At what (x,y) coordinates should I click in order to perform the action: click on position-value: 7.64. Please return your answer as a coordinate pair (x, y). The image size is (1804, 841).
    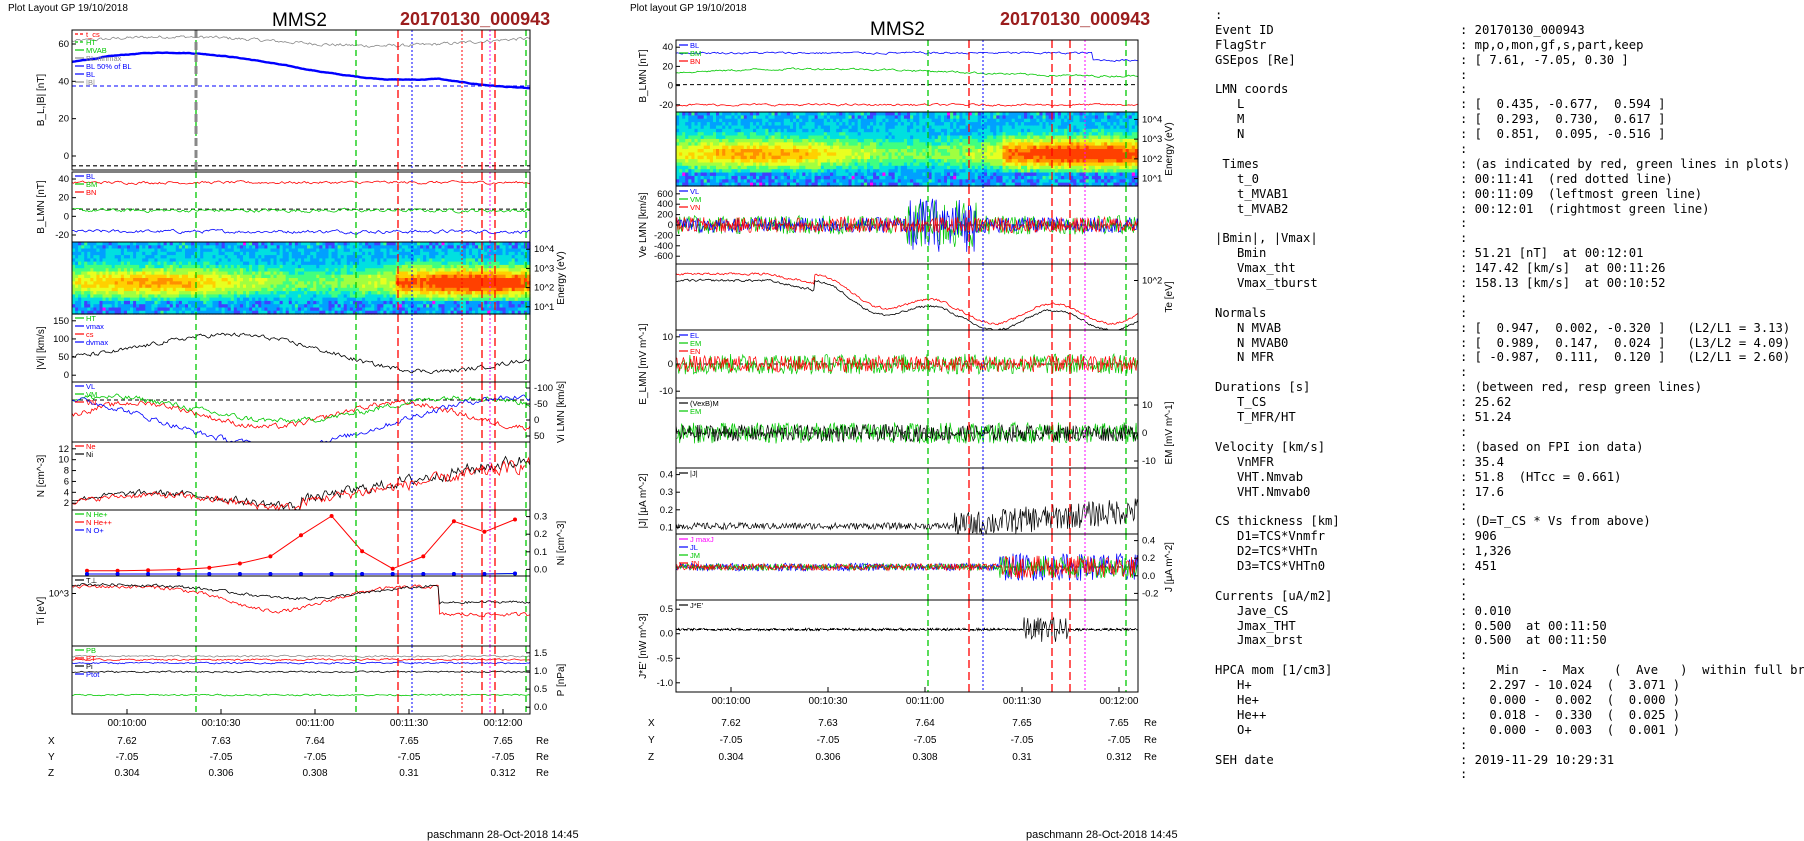
    Looking at the image, I should click on (315, 741).